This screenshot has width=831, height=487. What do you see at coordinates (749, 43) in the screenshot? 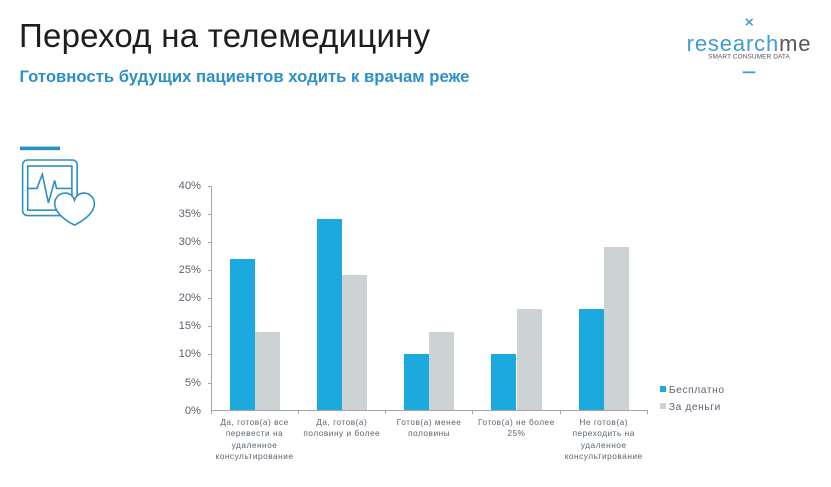
I see `svg-text: researchme` at bounding box center [749, 43].